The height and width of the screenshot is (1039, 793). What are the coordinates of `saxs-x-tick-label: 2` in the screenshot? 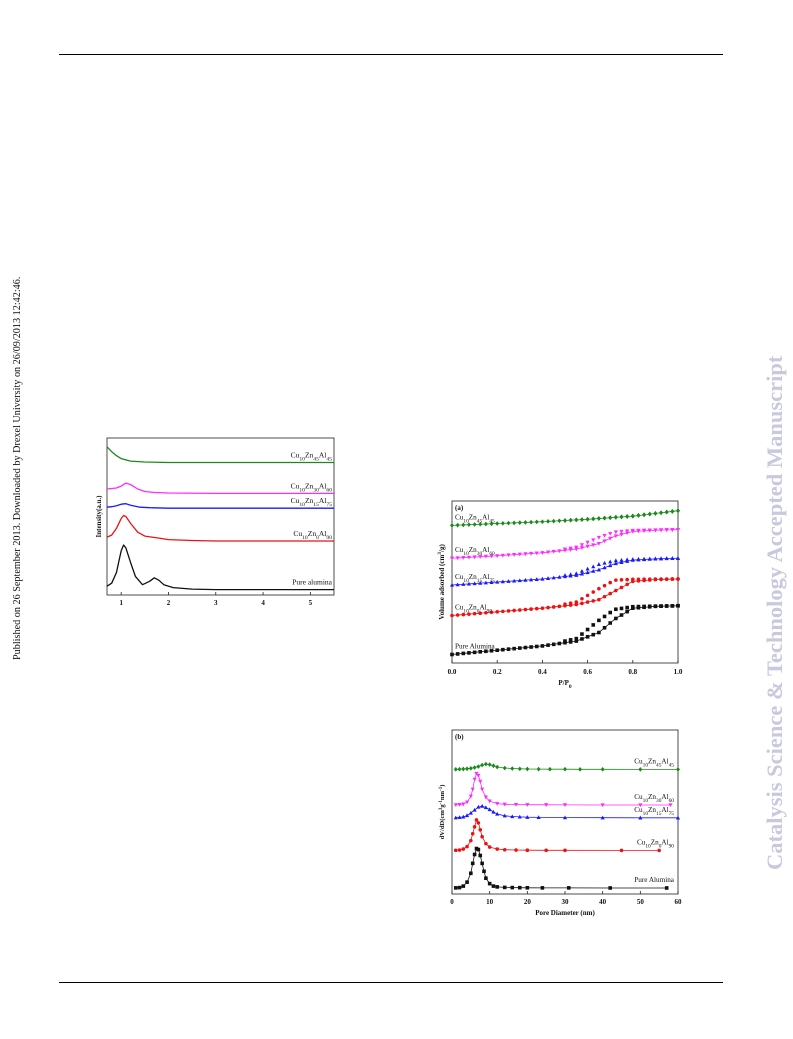 It's located at (169, 603).